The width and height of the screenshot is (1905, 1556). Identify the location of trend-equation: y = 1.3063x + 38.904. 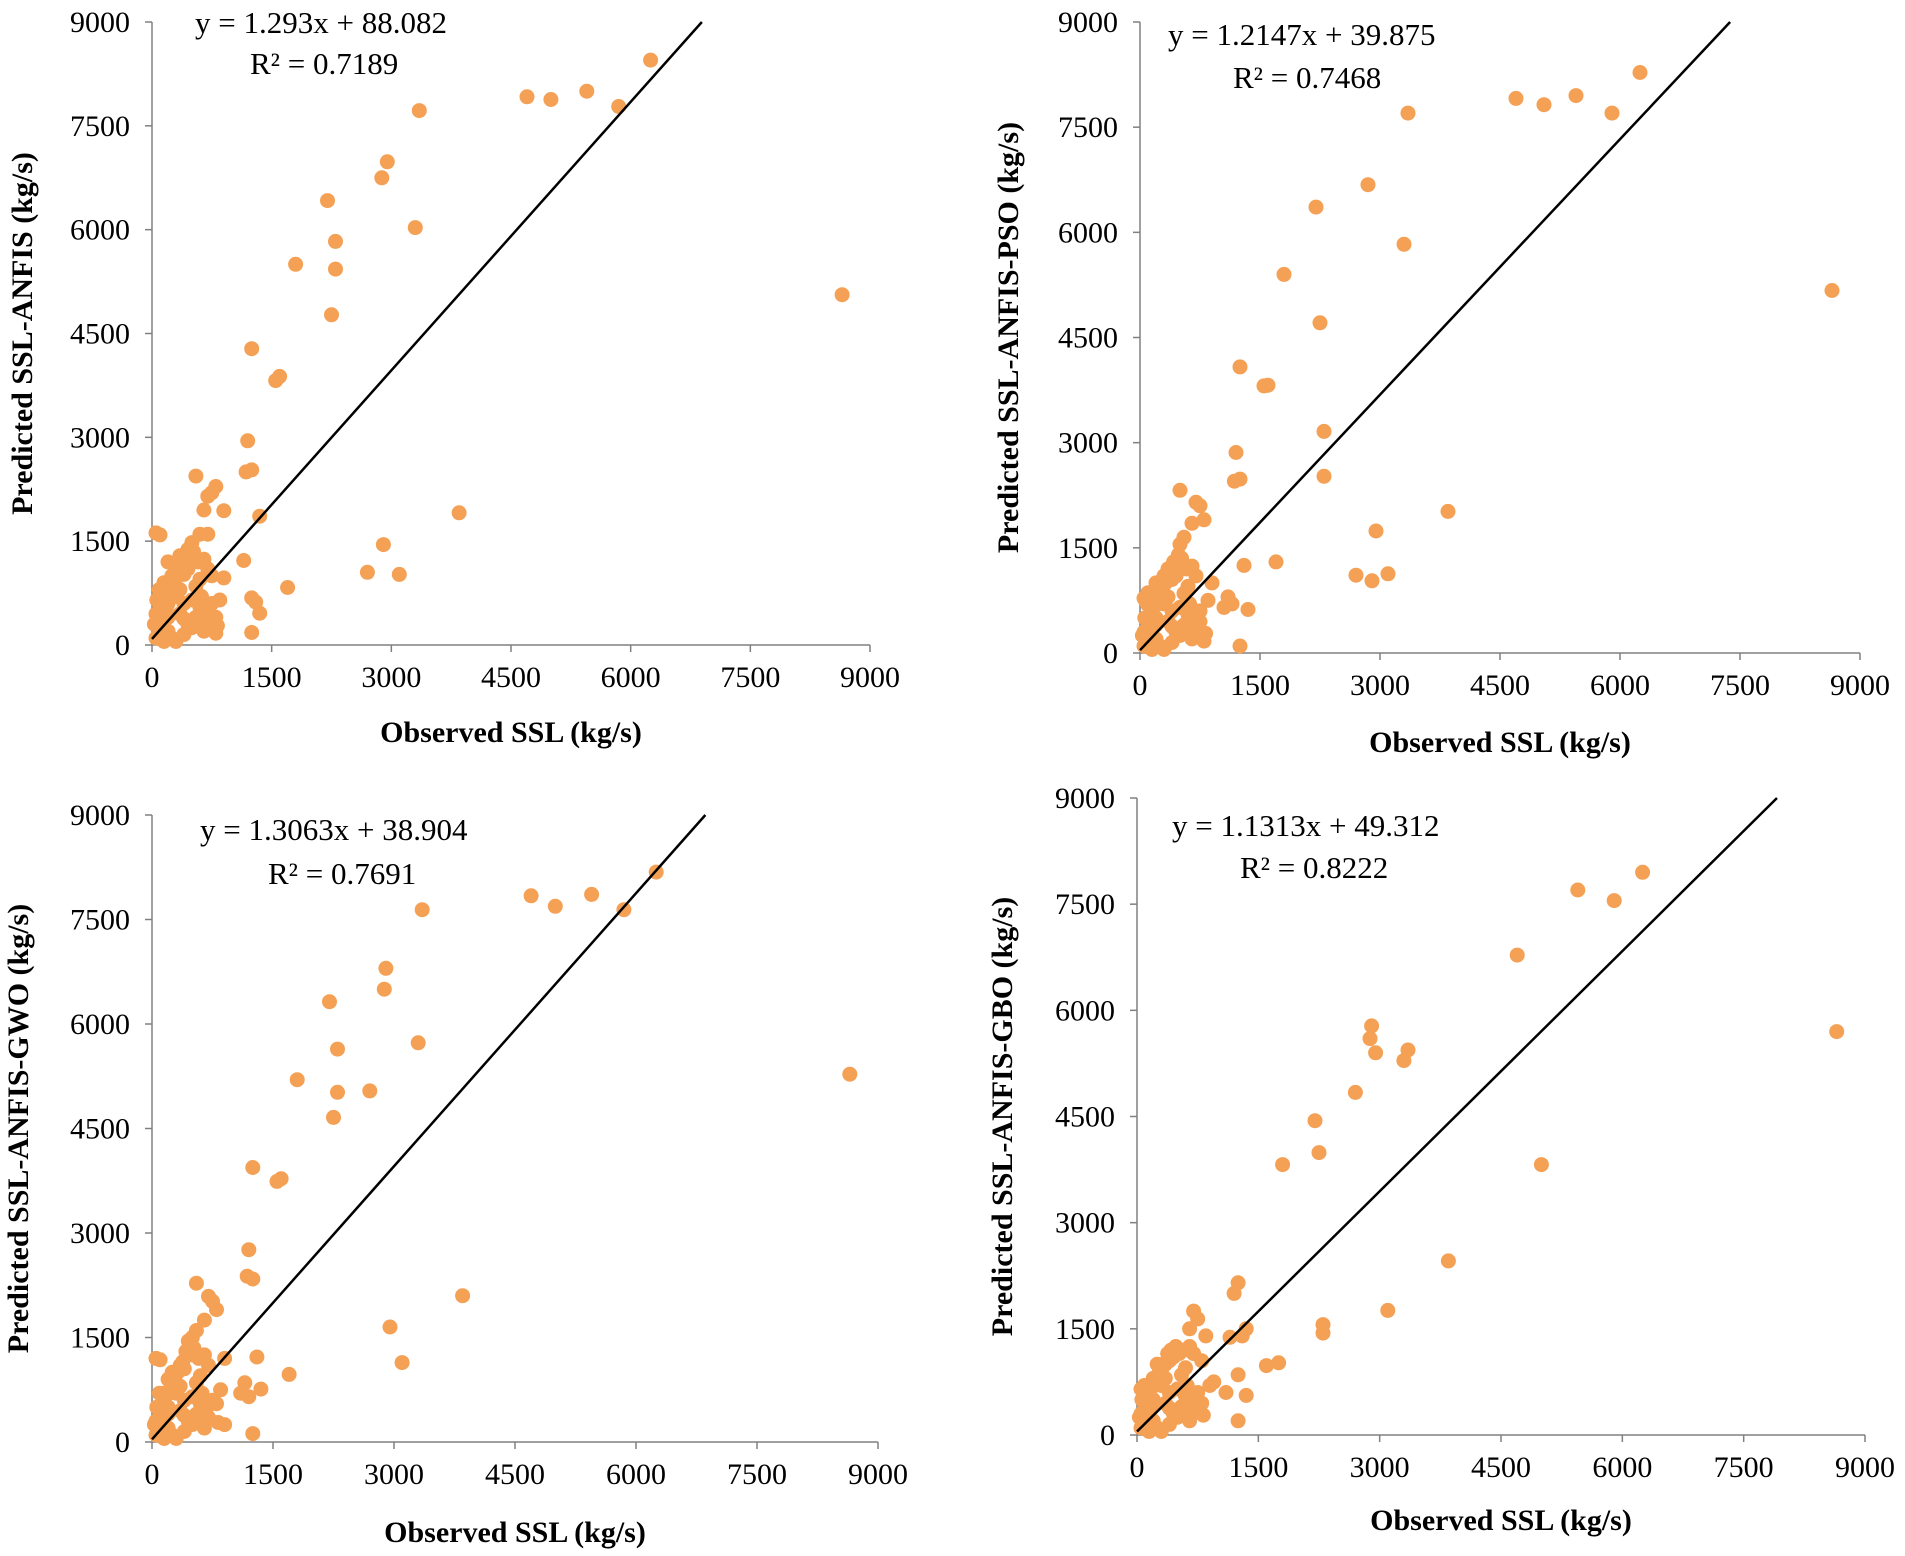
(334, 829).